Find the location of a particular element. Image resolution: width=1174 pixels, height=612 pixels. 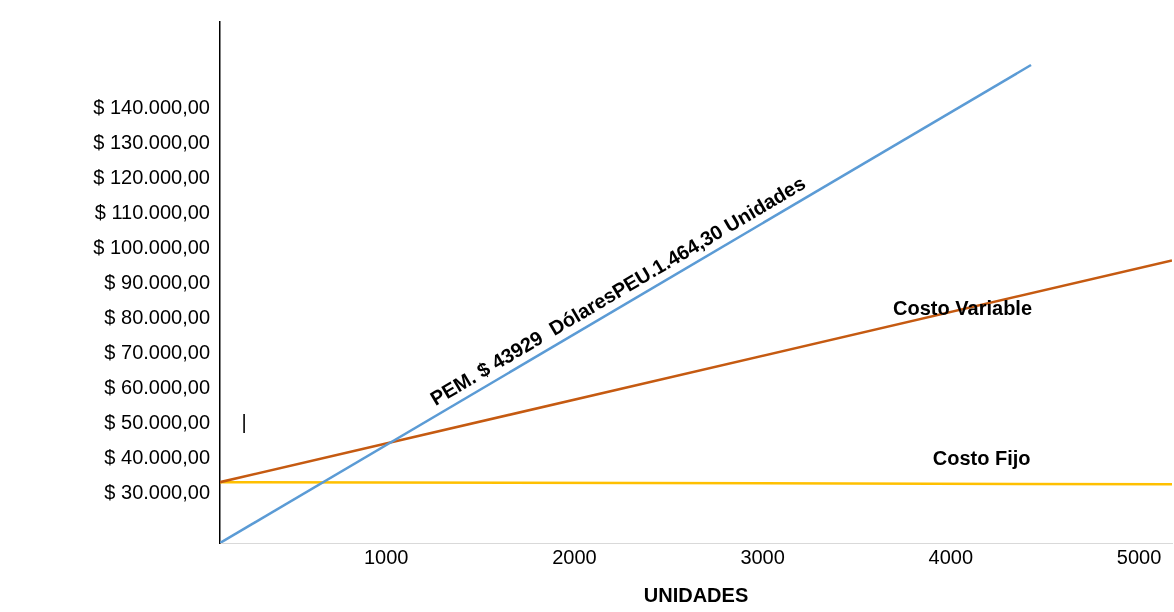

x-tick-label: 3000 is located at coordinates (762, 556).